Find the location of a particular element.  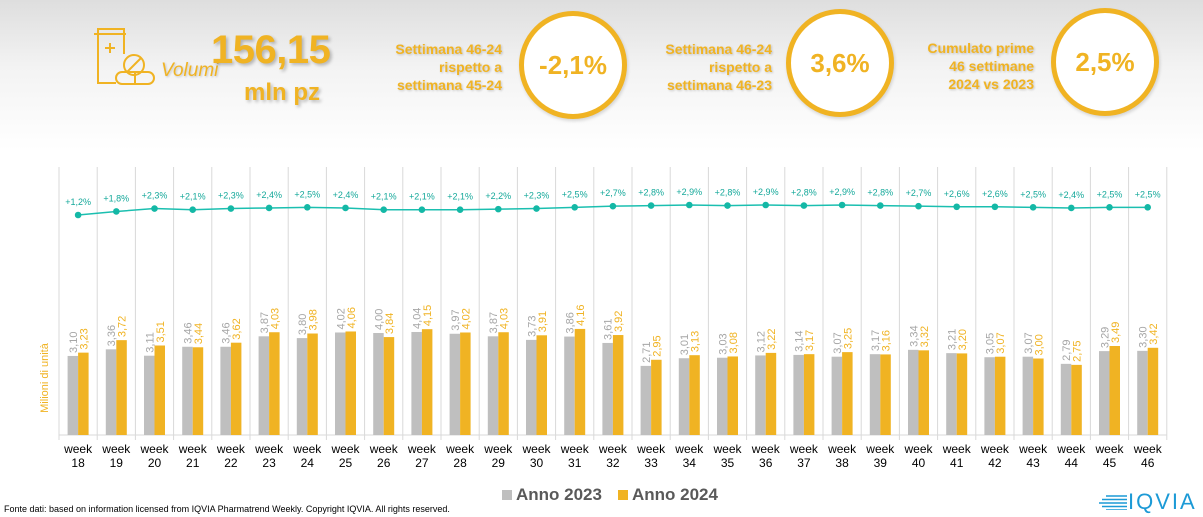

kpi-text-line: 2024 vs 2023 is located at coordinates (991, 84).